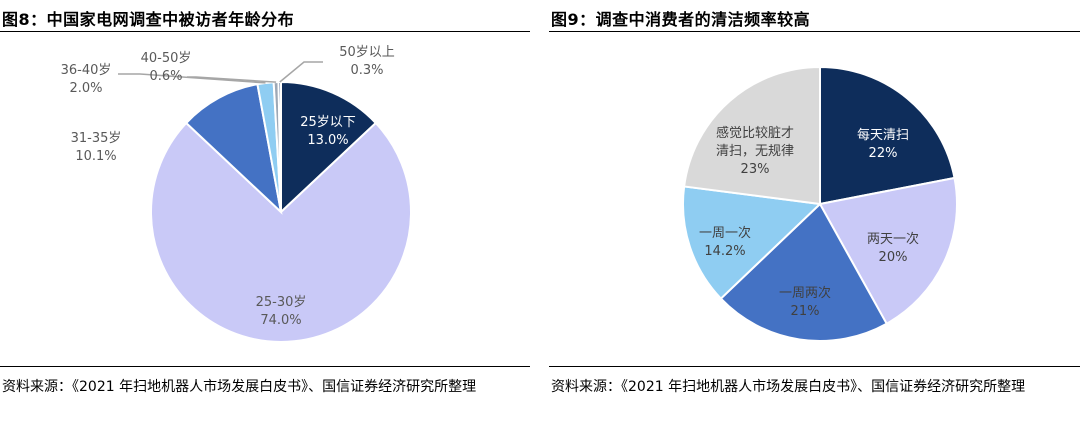  Describe the element at coordinates (788, 387) in the screenshot. I see `figure-9-source: 资料来源：《2021 年扫地机器人市场发展白皮书》、国信证券经济研究所整理` at that location.